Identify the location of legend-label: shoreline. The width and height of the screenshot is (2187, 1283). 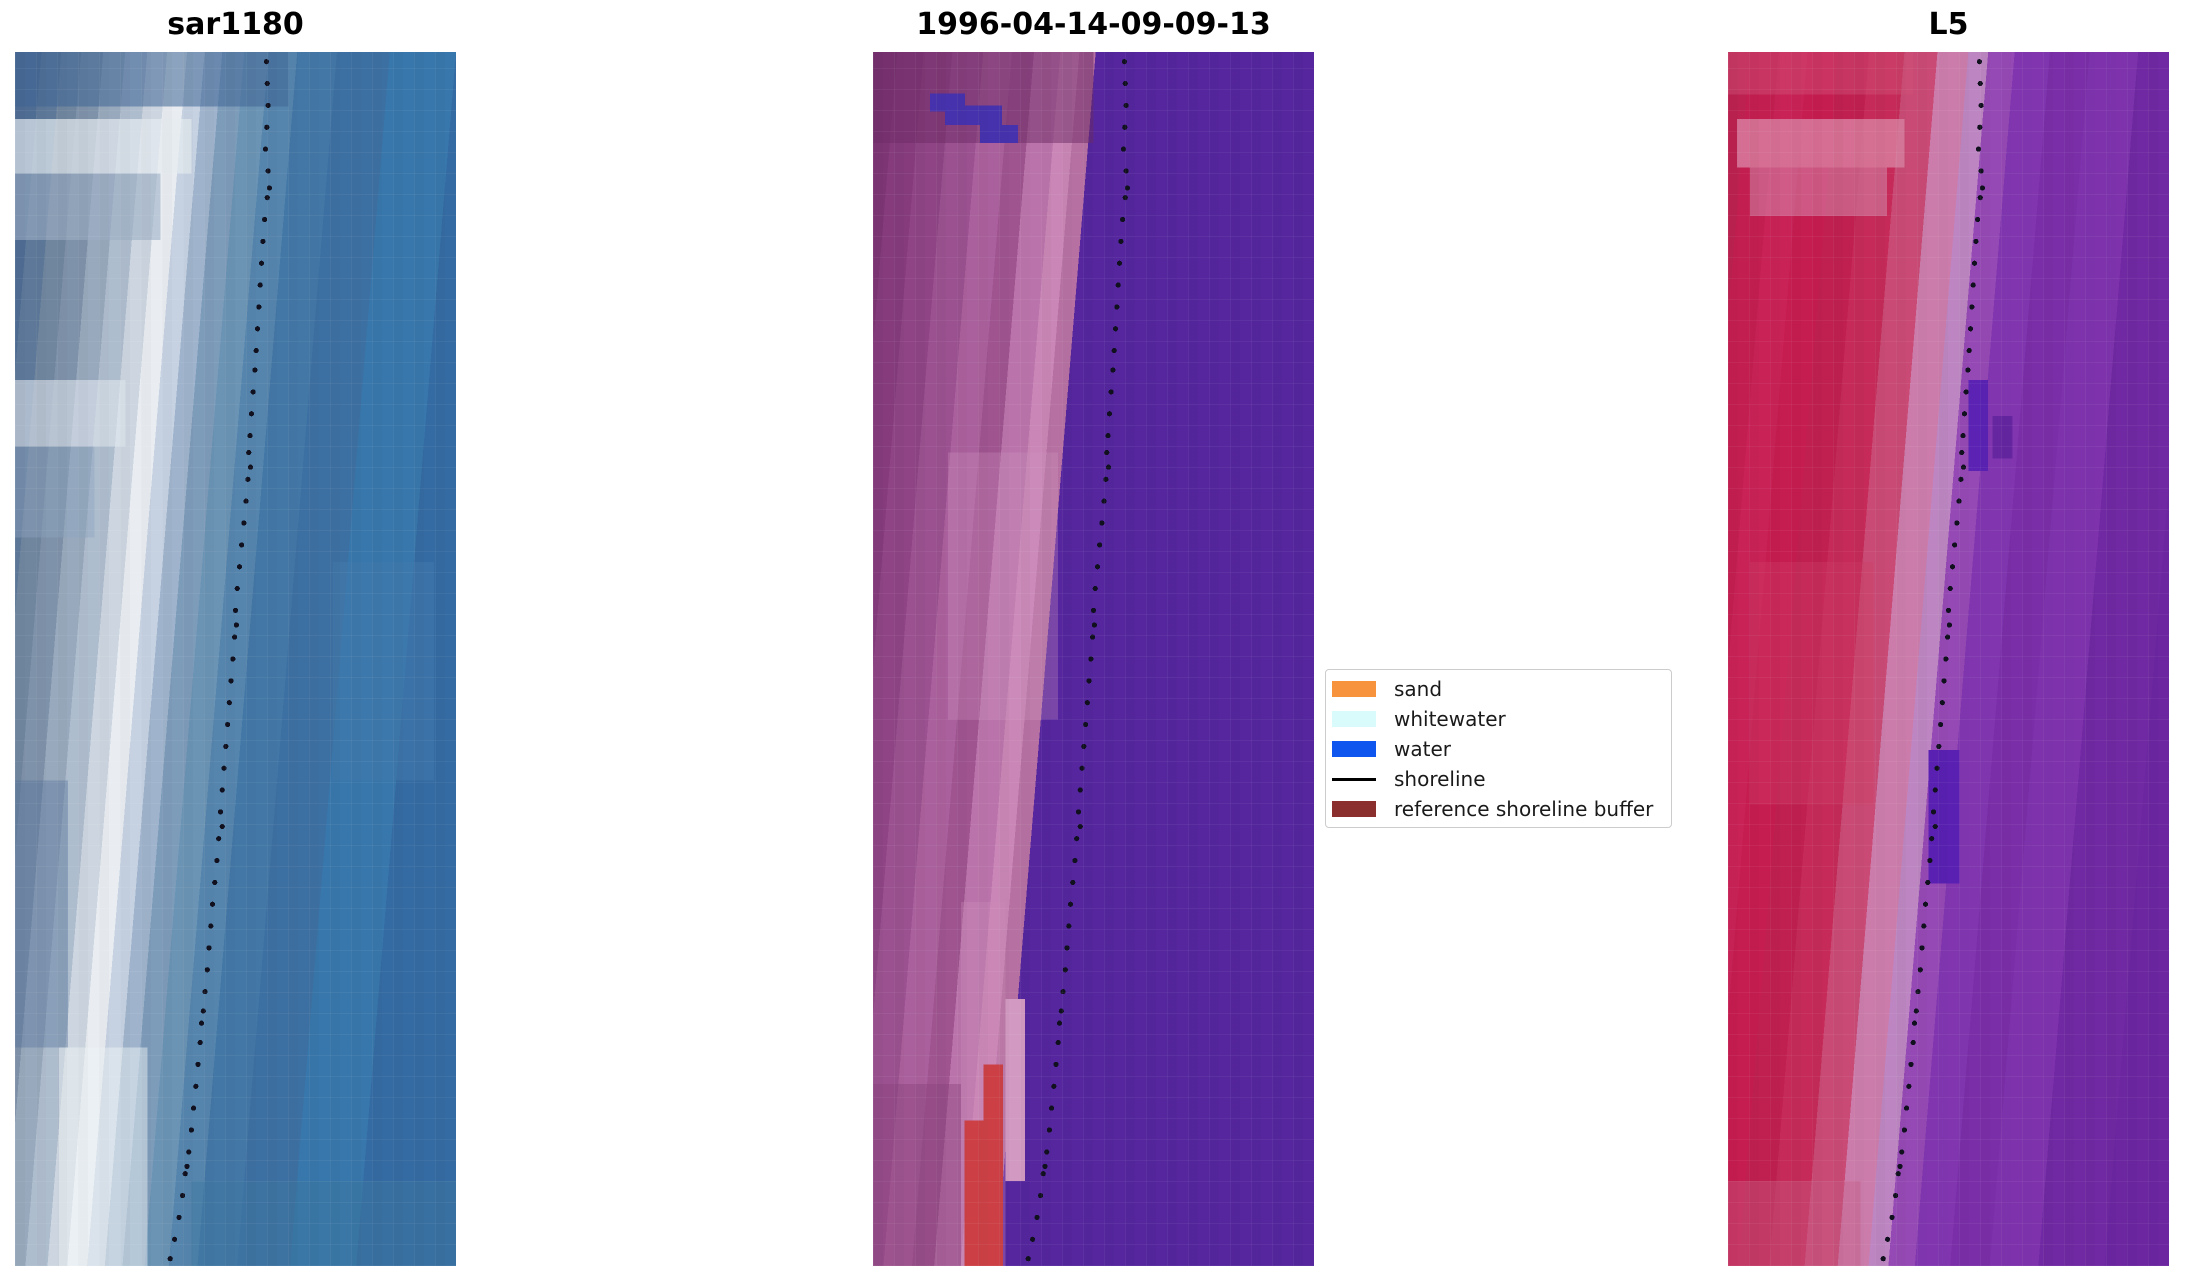
(1440, 779).